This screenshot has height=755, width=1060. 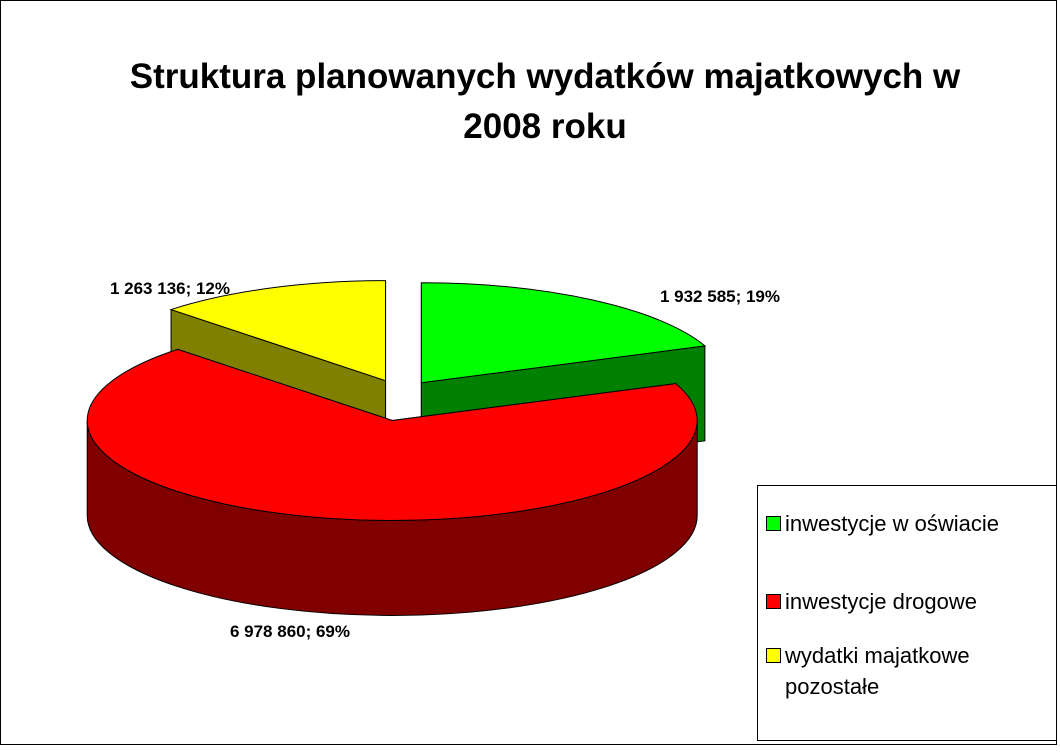 I want to click on data-label: 6 978 860; 69%, so click(x=290, y=631).